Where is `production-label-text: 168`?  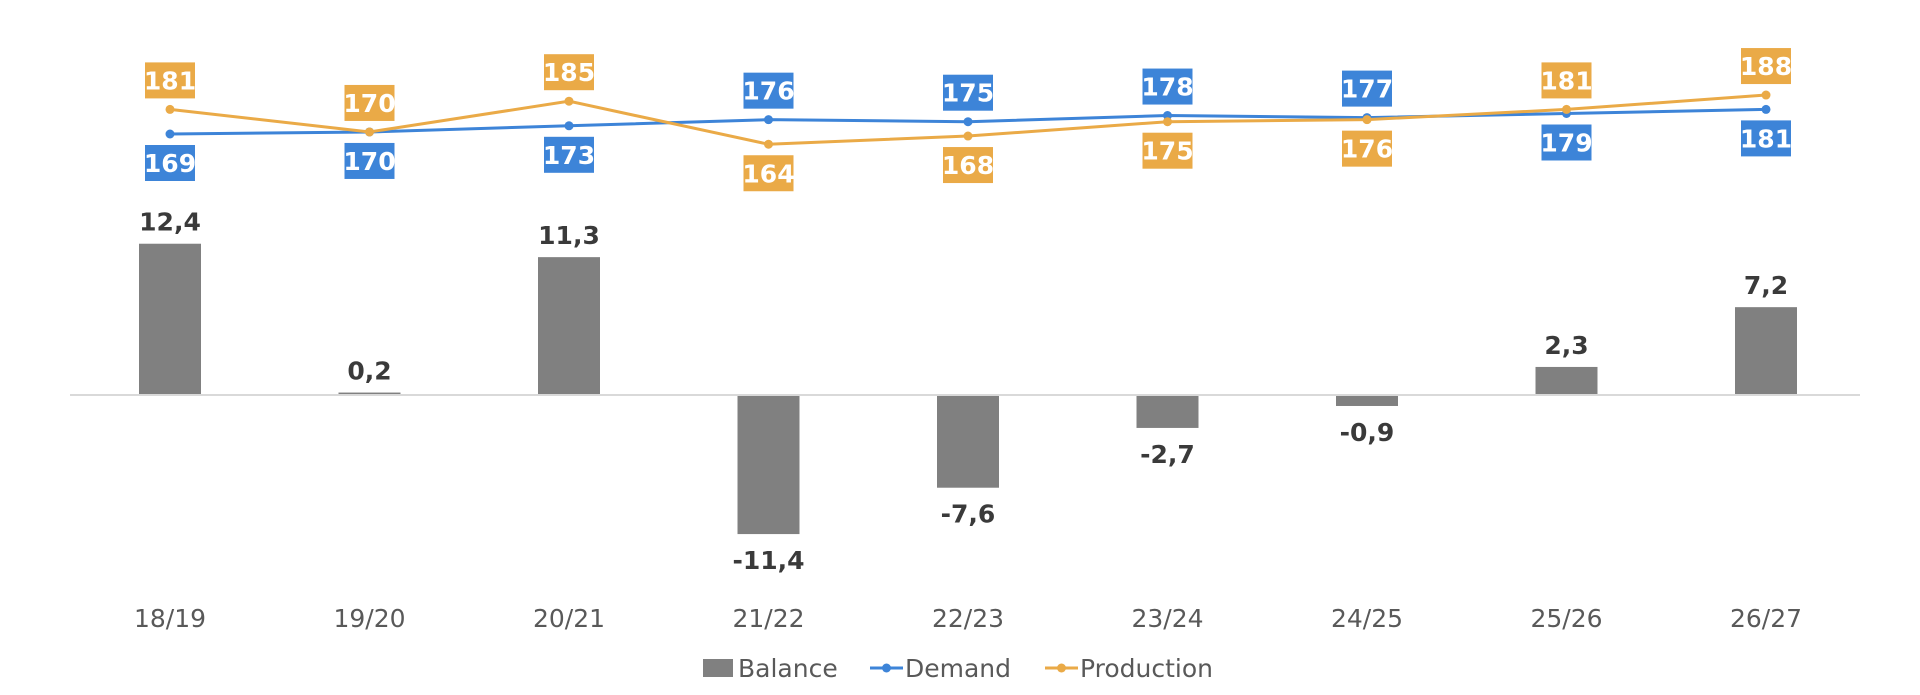 production-label-text: 168 is located at coordinates (968, 165).